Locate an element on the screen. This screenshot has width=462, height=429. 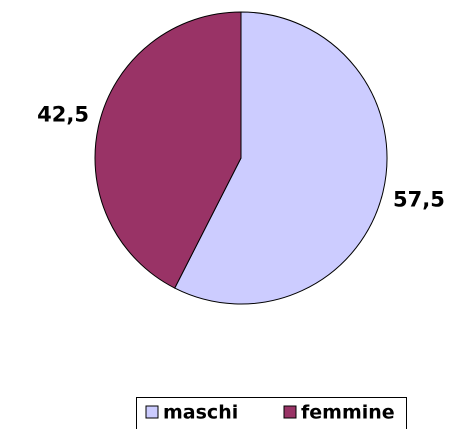
data-label: 42,5 is located at coordinates (63, 114).